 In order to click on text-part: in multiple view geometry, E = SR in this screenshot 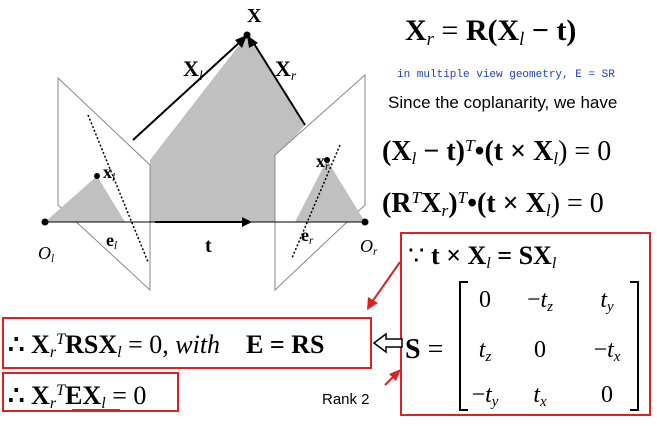, I will do `click(506, 75)`.